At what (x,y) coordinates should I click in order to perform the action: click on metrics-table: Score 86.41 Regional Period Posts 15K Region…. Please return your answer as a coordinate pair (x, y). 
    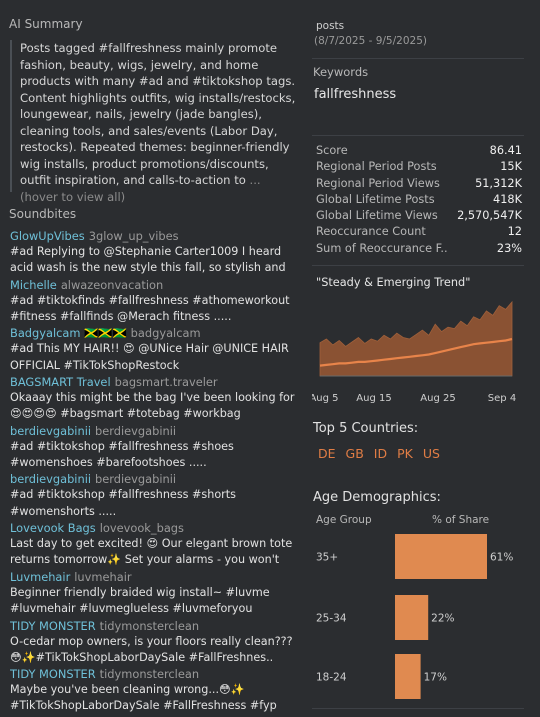
    Looking at the image, I should click on (419, 200).